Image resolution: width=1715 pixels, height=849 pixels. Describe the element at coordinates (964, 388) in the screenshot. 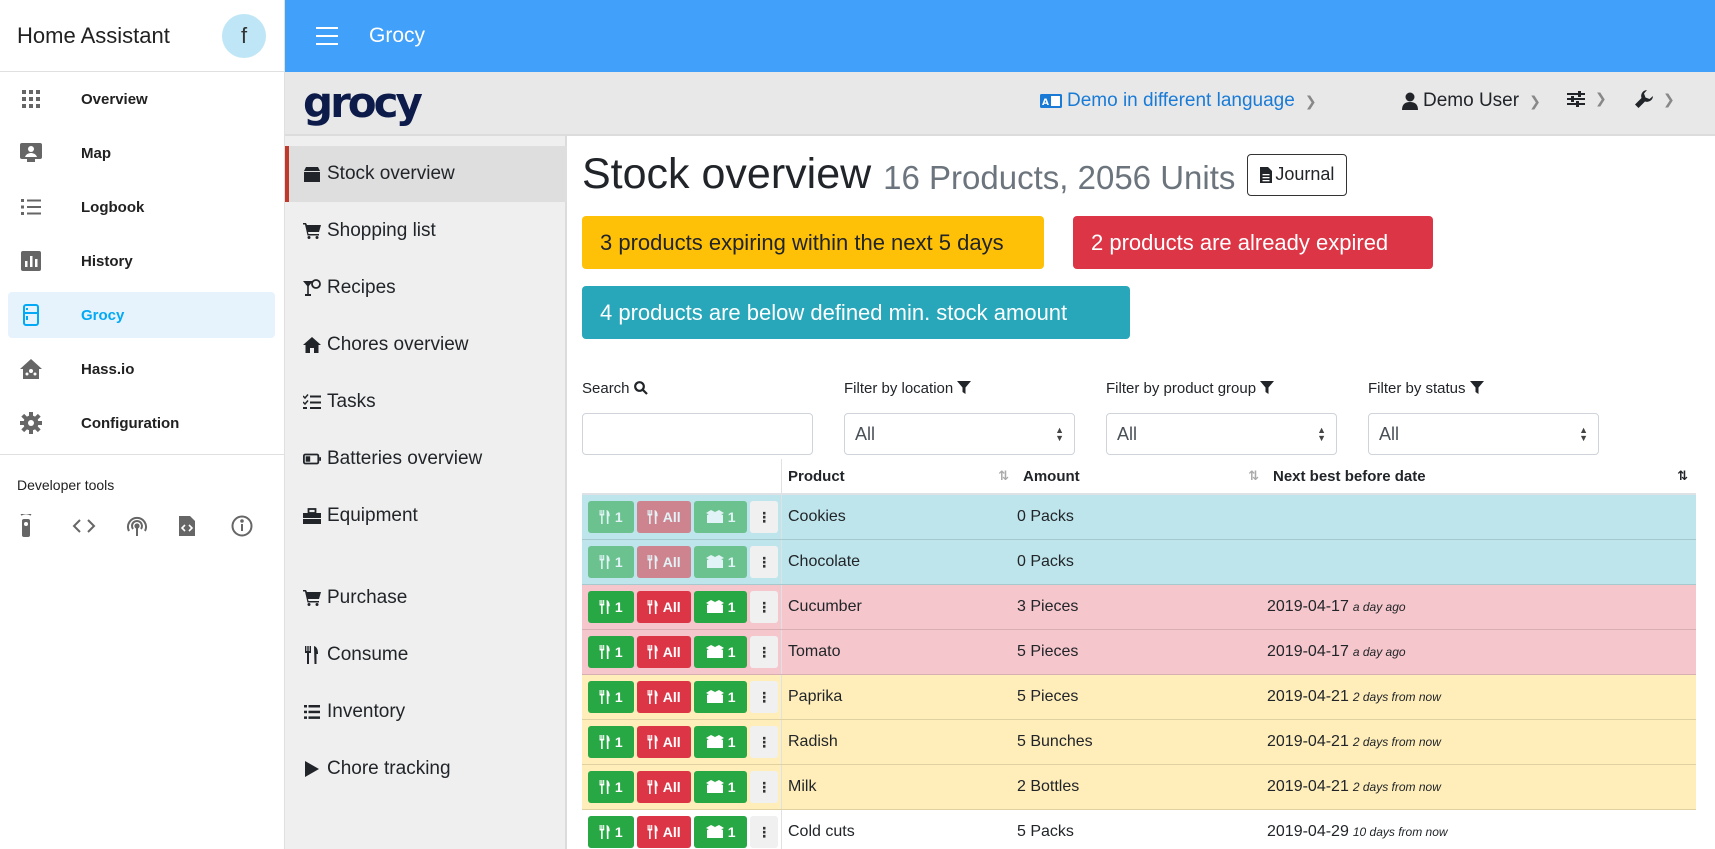

I see `filter-icon` at that location.